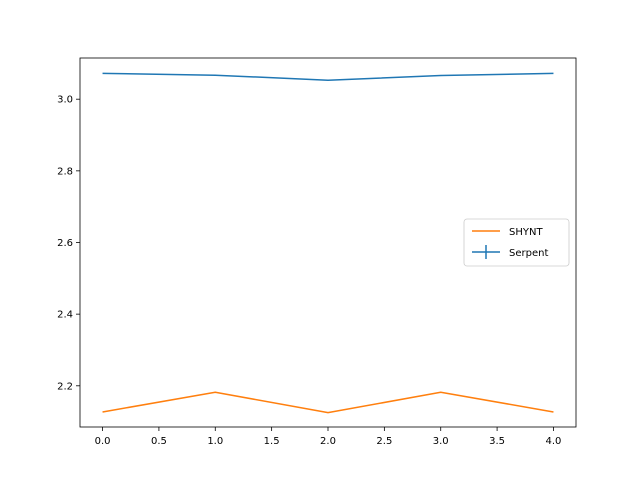  What do you see at coordinates (526, 232) in the screenshot?
I see `legend-label-shynt: SHYNT` at bounding box center [526, 232].